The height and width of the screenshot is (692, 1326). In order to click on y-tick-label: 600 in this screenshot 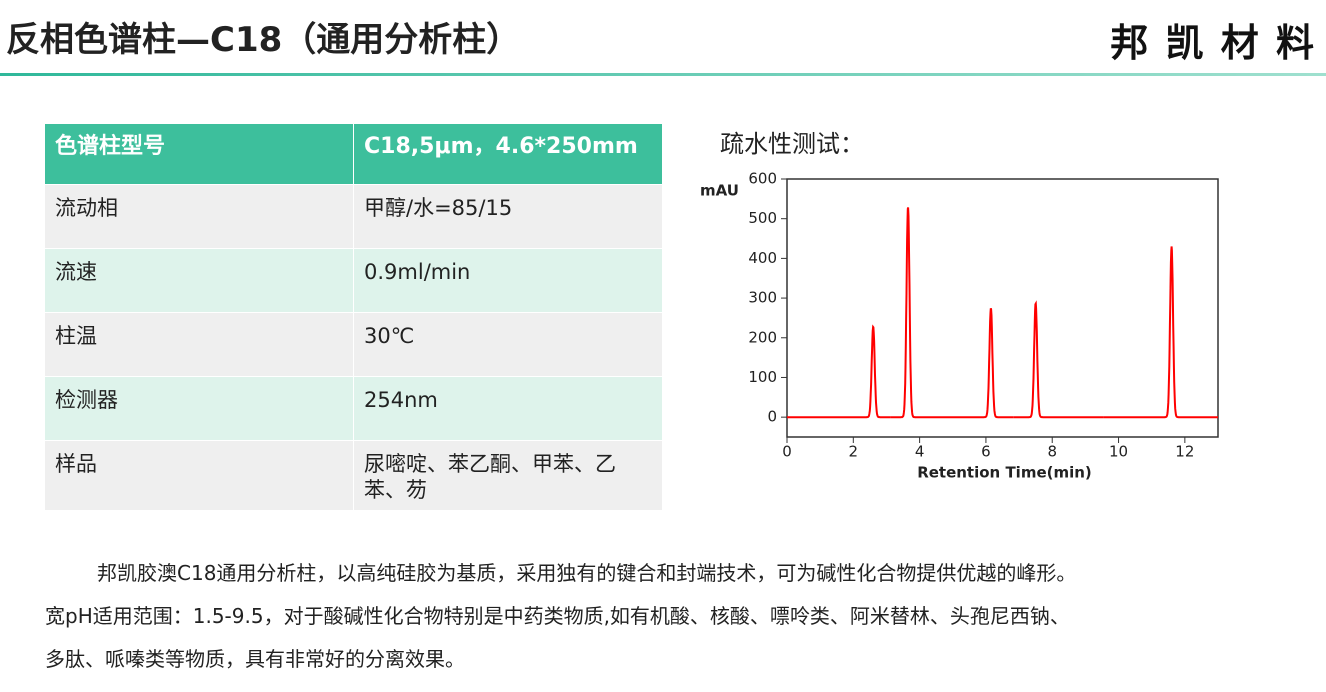, I will do `click(762, 179)`.